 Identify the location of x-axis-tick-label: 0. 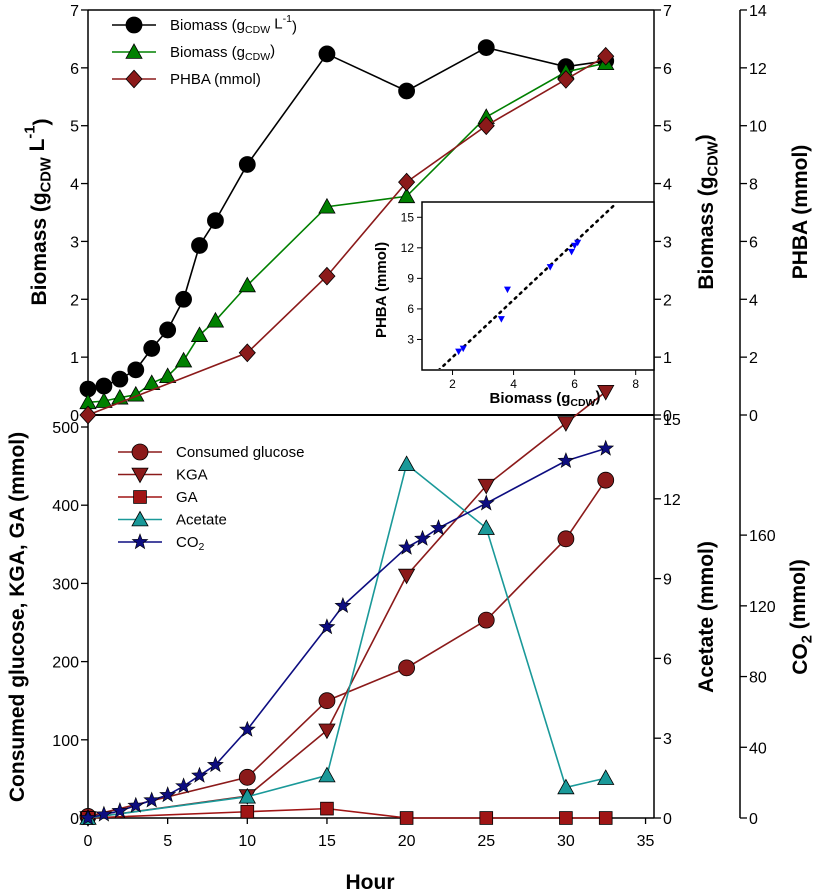
(88, 841).